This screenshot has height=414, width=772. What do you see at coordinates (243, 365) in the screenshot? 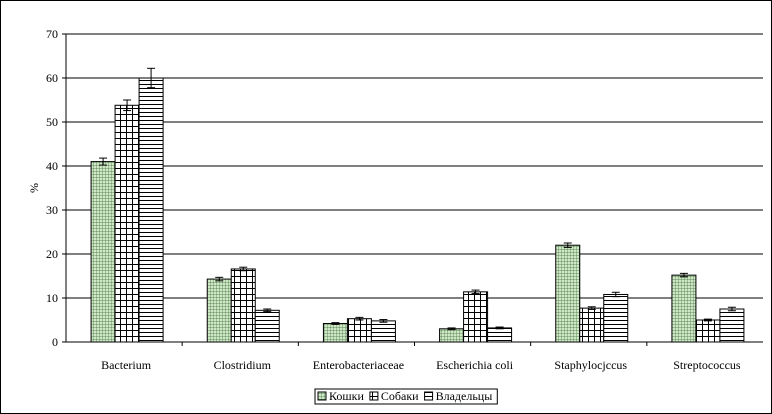
I see `x-tick-label: Clostridium` at bounding box center [243, 365].